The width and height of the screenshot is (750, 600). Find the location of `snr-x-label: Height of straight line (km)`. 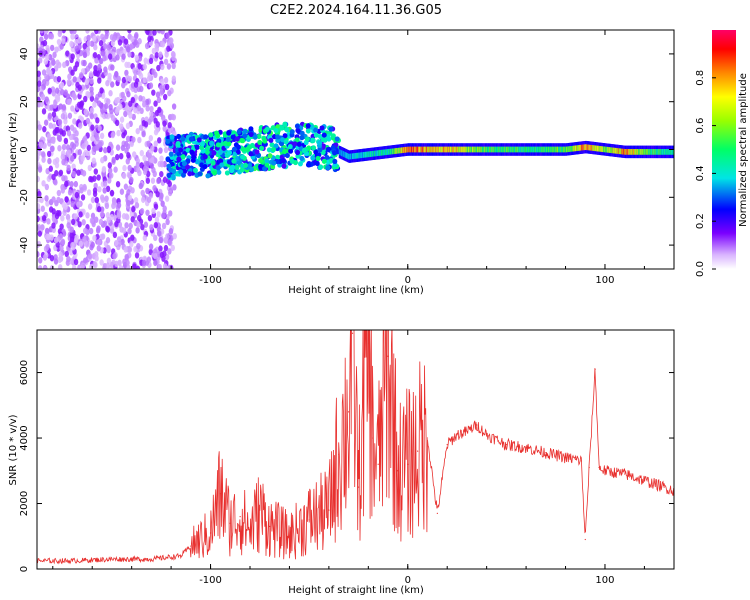

snr-x-label: Height of straight line (km) is located at coordinates (356, 590).